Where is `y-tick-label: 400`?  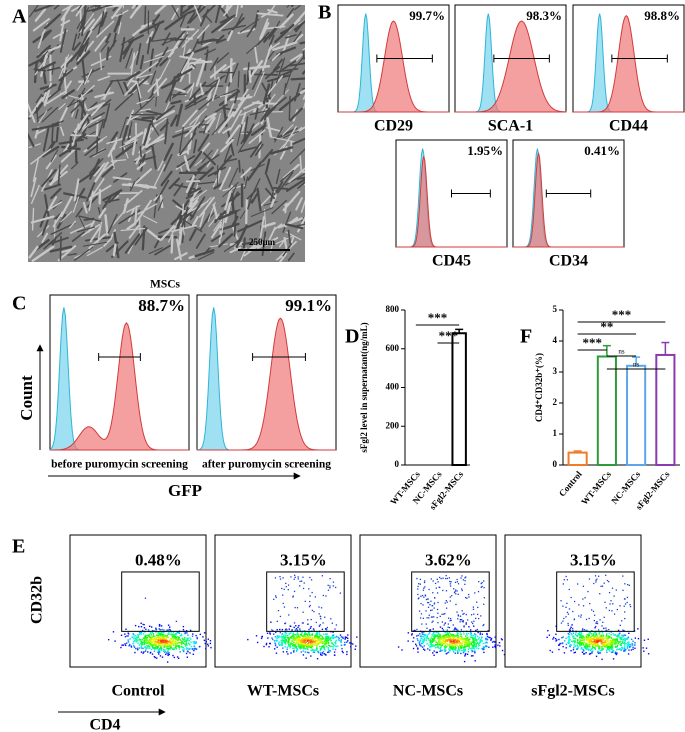
y-tick-label: 400 is located at coordinates (393, 387).